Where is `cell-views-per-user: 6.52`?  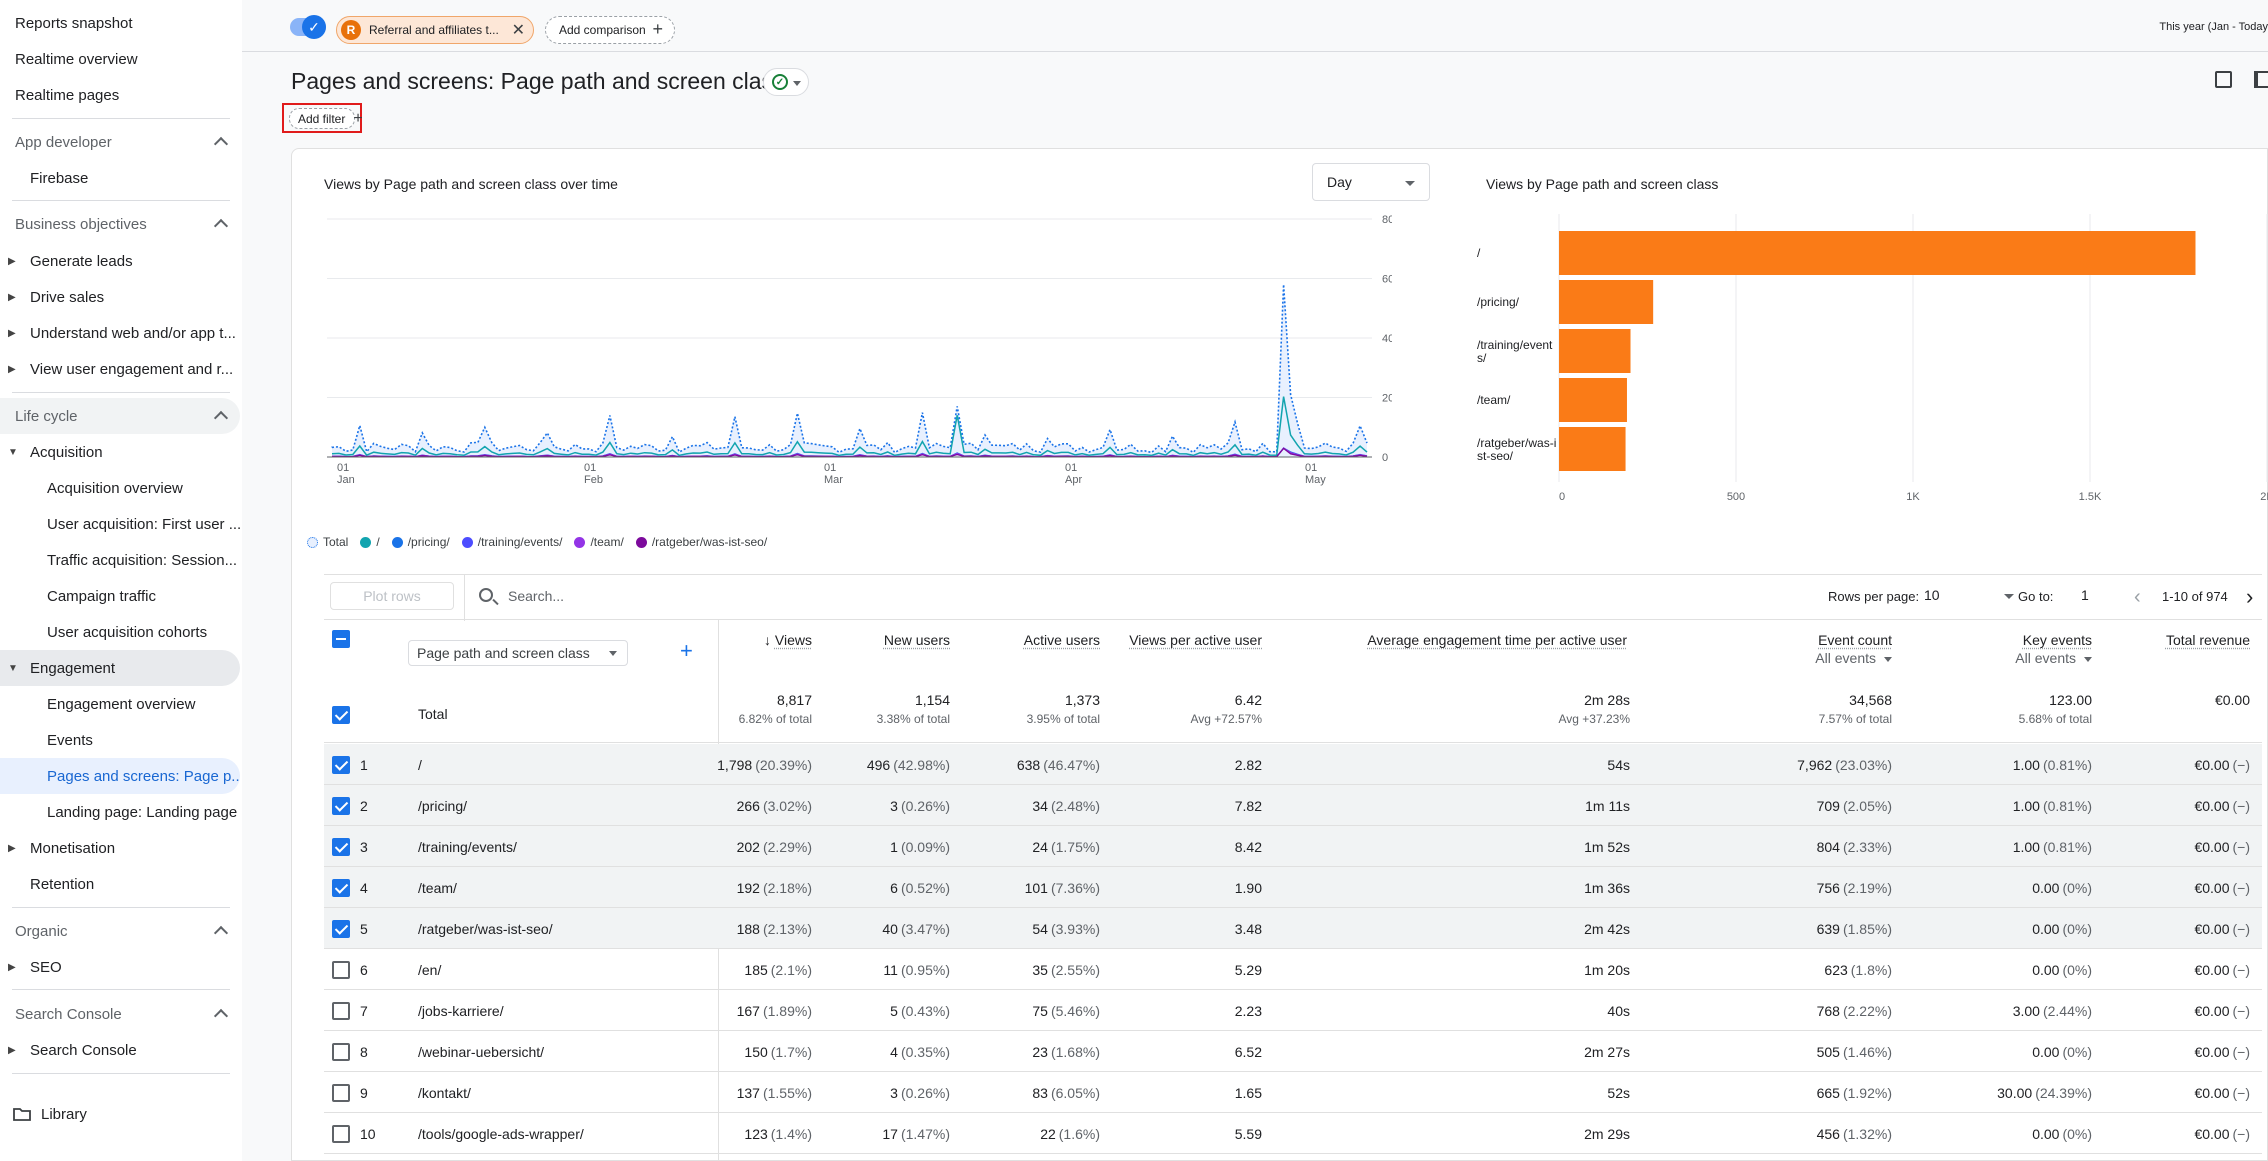 cell-views-per-user: 6.52 is located at coordinates (1248, 1051).